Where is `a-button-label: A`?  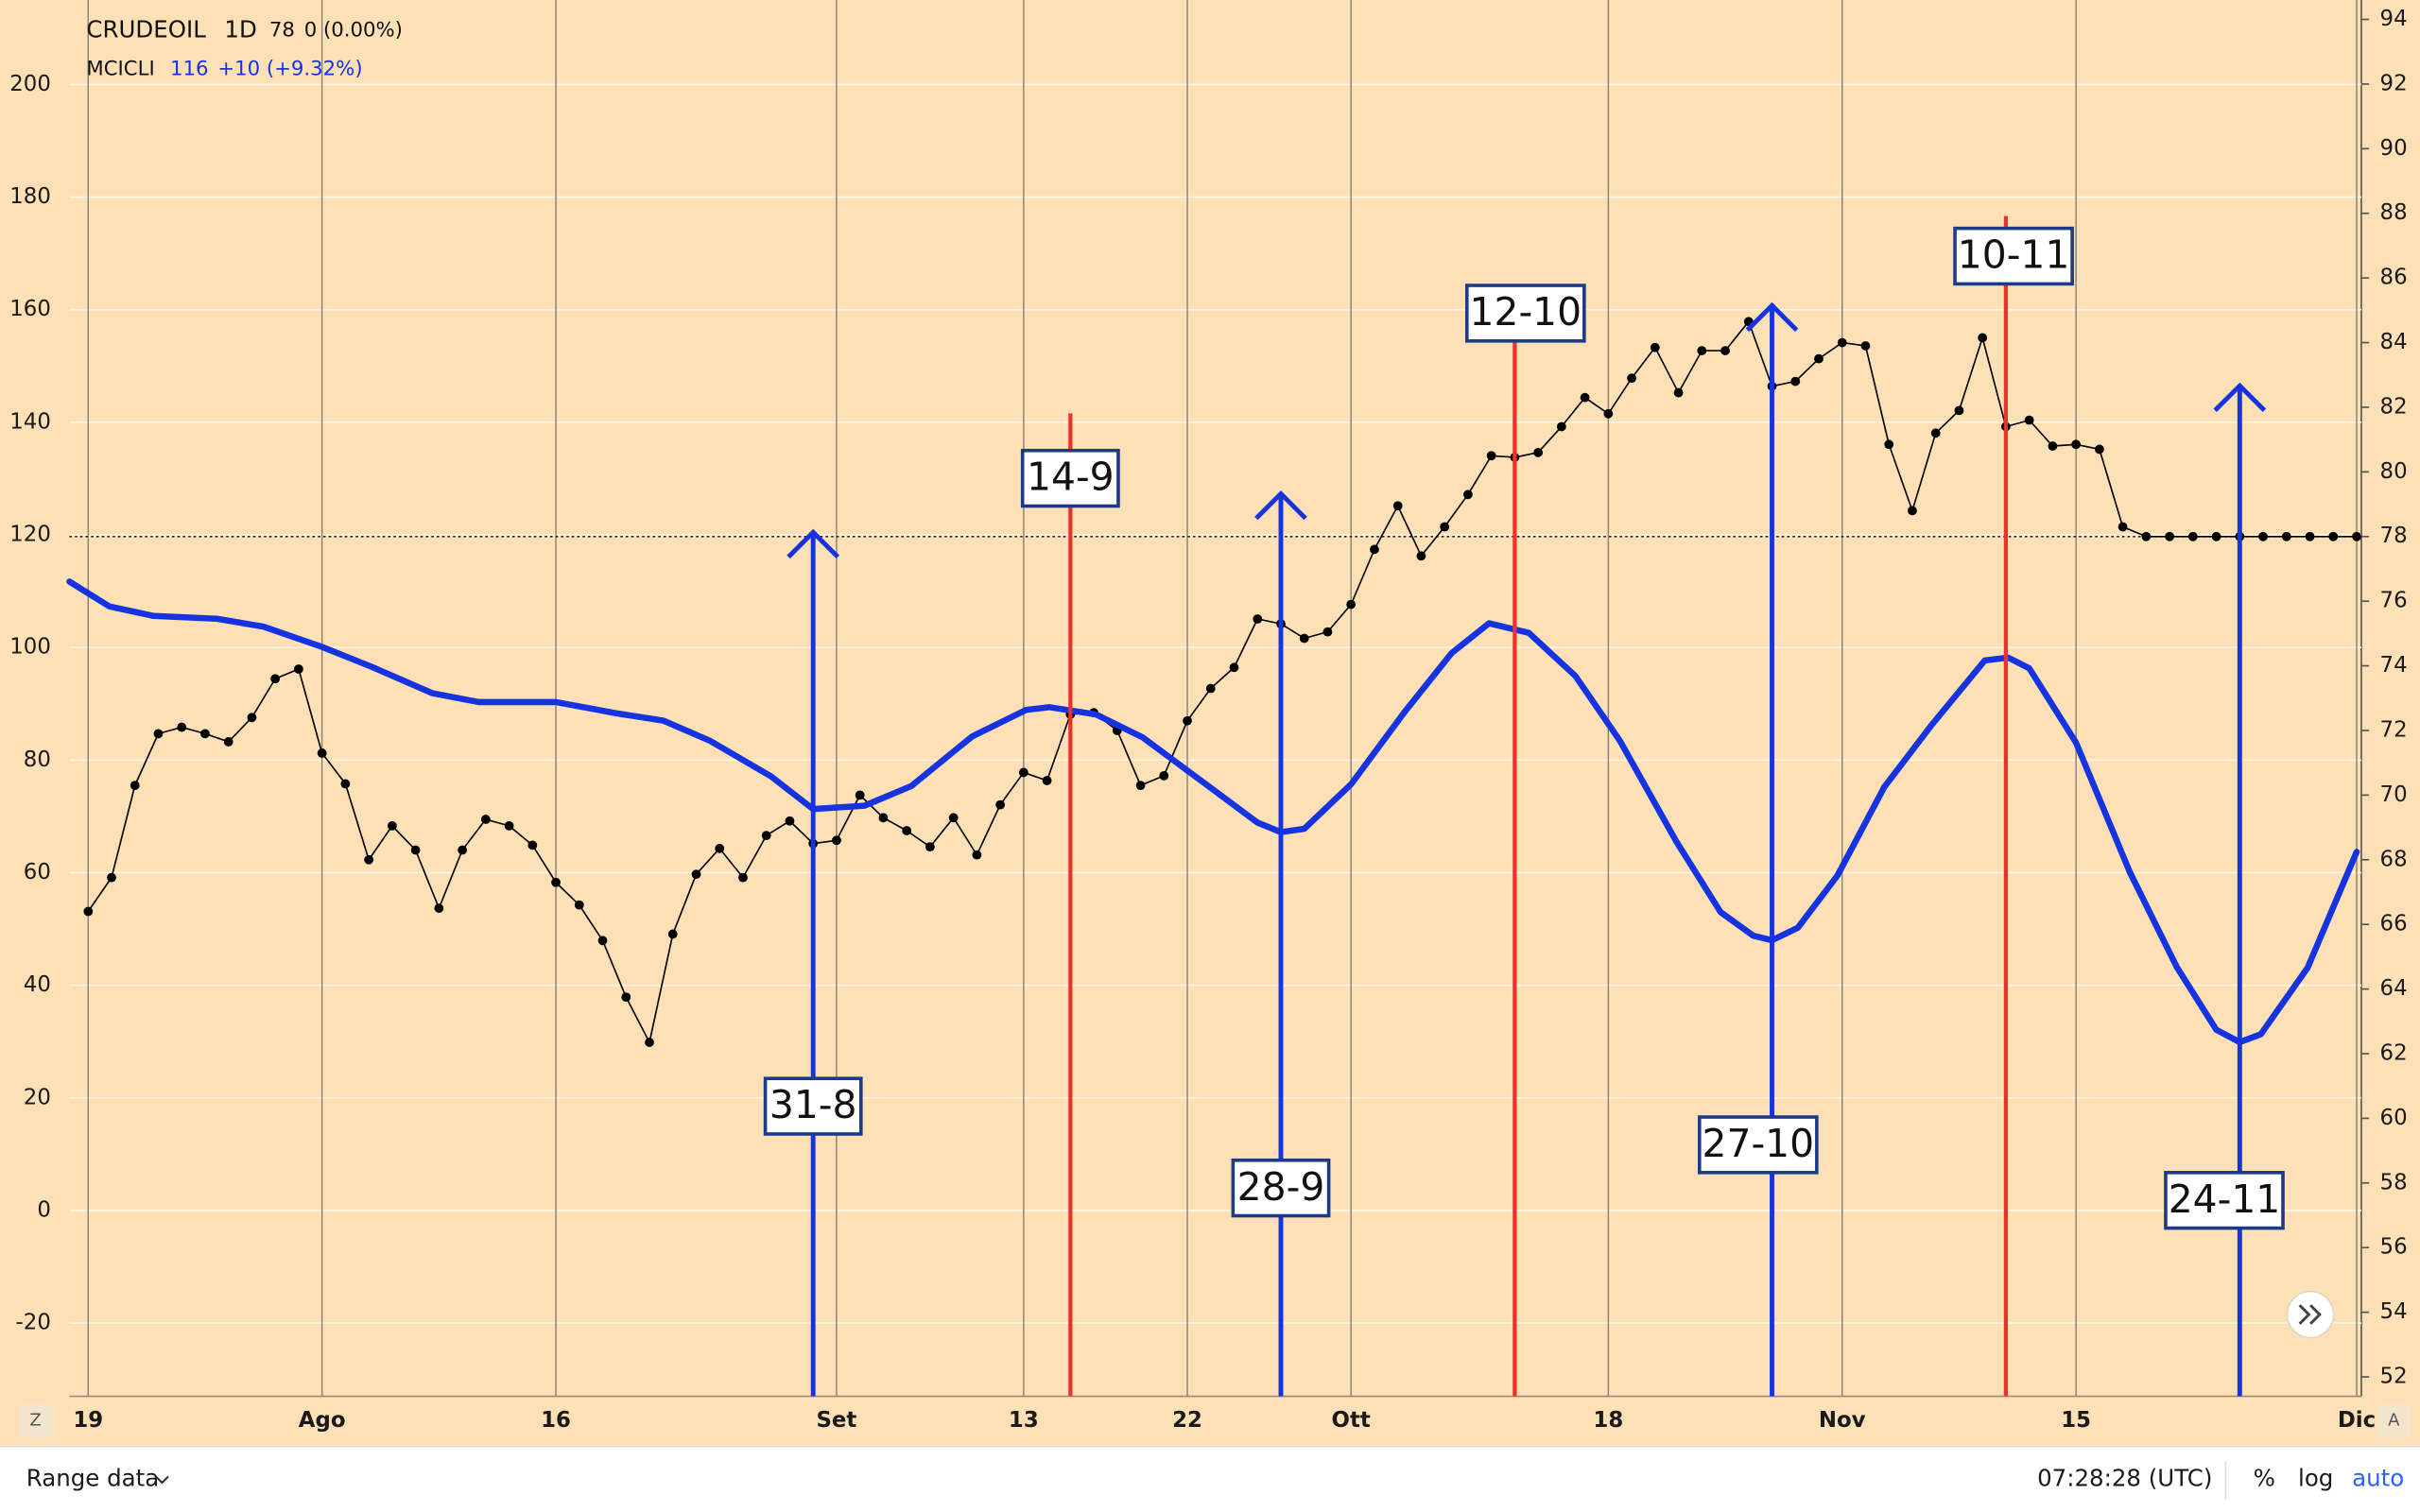
a-button-label: A is located at coordinates (2394, 1421).